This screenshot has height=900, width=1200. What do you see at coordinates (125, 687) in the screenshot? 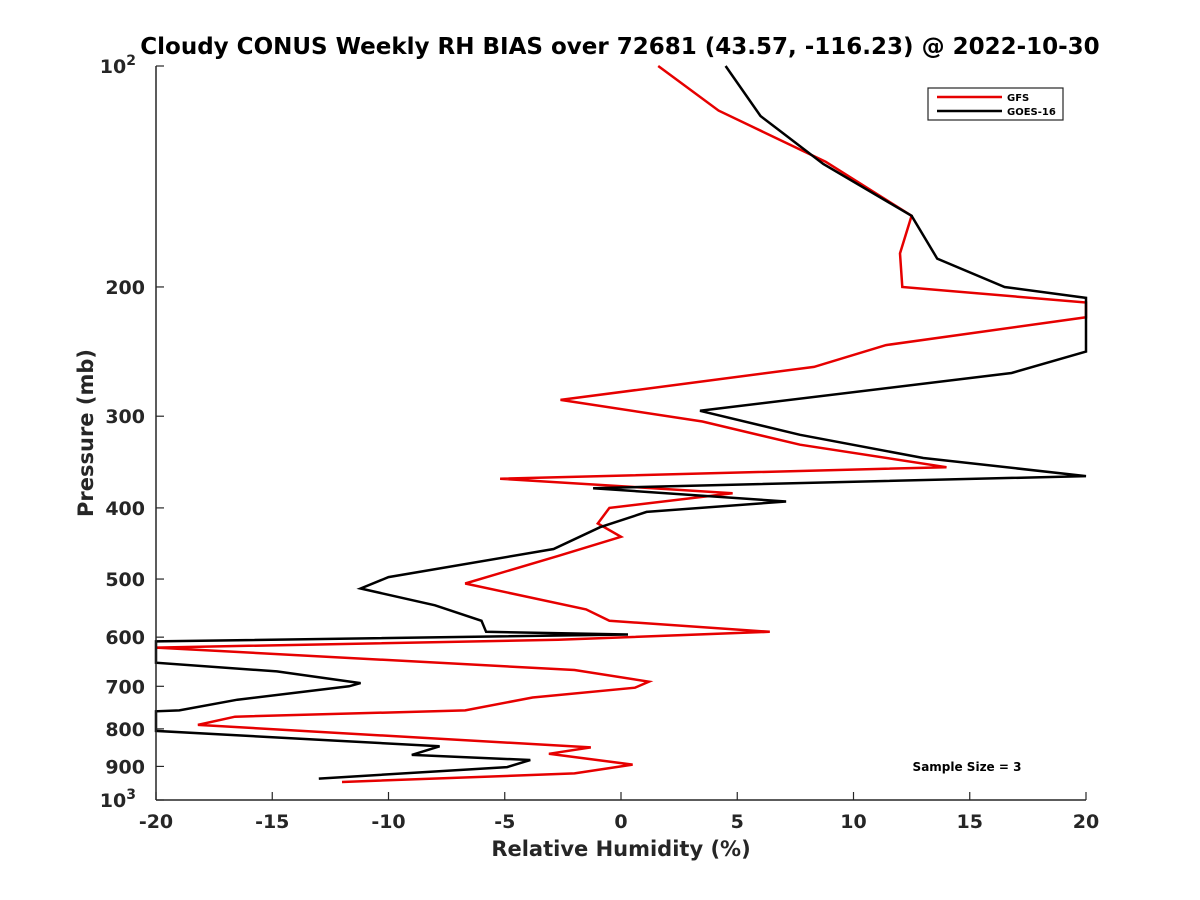
I see `y-tick-label: 700` at bounding box center [125, 687].